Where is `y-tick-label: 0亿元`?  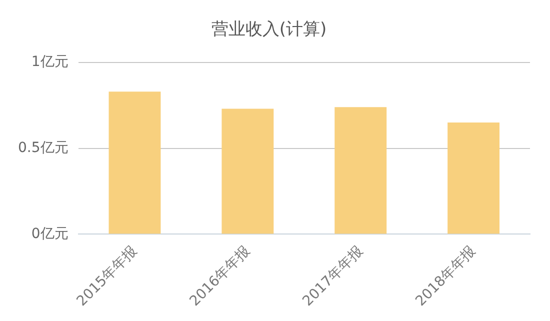
y-tick-label: 0亿元 is located at coordinates (49, 234).